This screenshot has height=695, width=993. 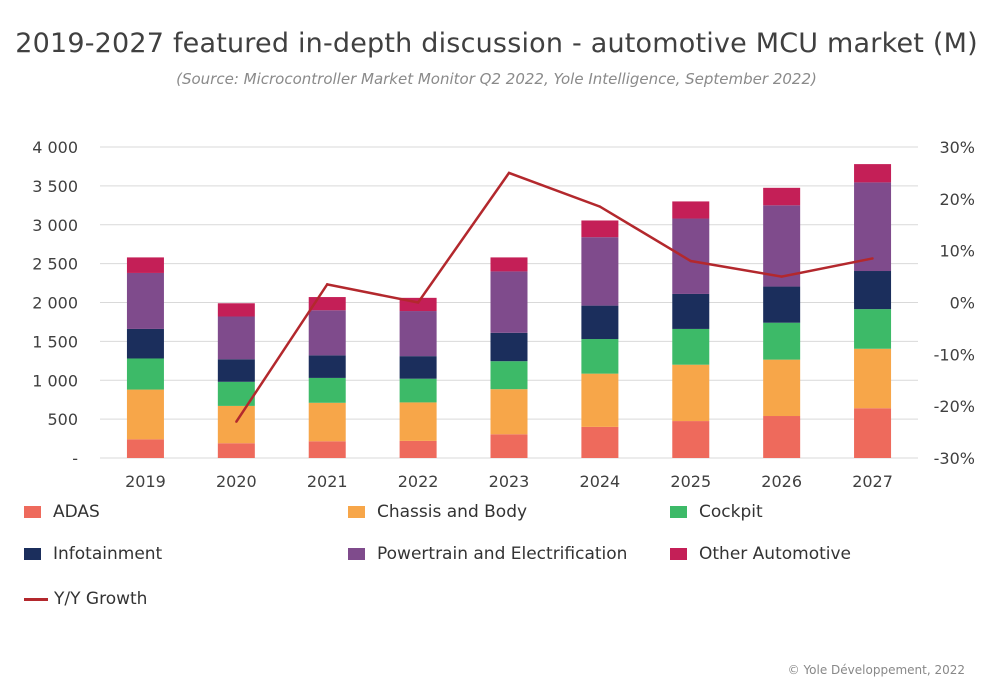 What do you see at coordinates (782, 196) in the screenshot?
I see `bar-other-automotive-2026` at bounding box center [782, 196].